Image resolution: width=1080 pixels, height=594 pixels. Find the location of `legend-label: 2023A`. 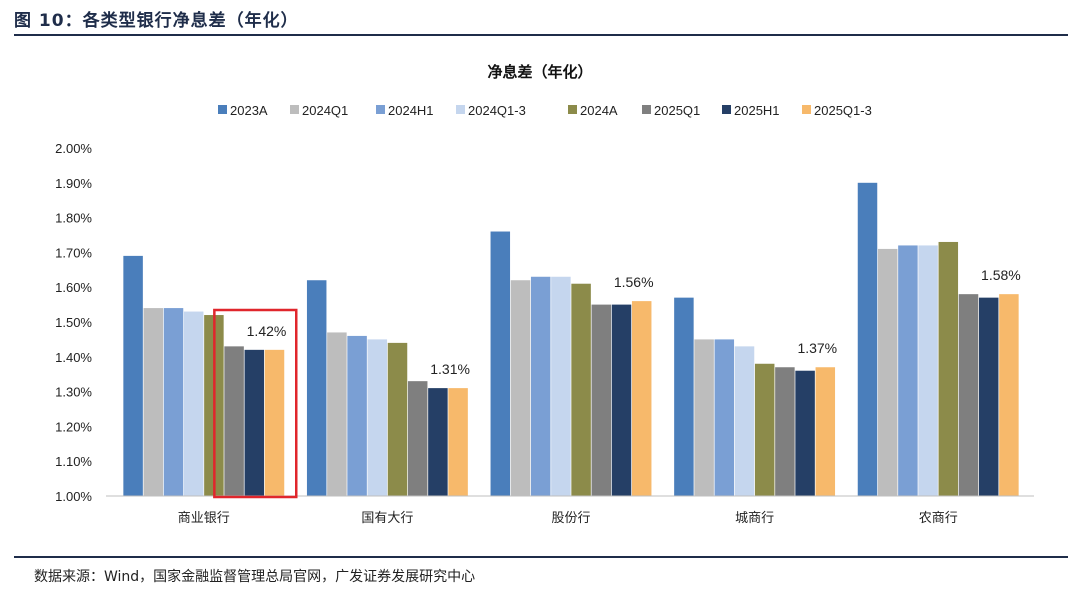

legend-label: 2023A is located at coordinates (249, 110).